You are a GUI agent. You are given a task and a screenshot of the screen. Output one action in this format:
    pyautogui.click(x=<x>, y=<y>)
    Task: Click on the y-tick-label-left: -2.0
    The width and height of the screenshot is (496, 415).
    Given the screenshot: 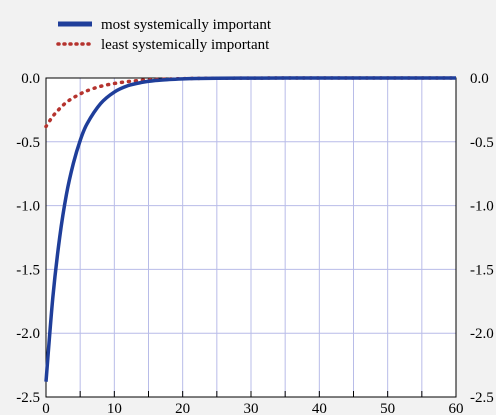 What is the action you would take?
    pyautogui.click(x=28, y=334)
    